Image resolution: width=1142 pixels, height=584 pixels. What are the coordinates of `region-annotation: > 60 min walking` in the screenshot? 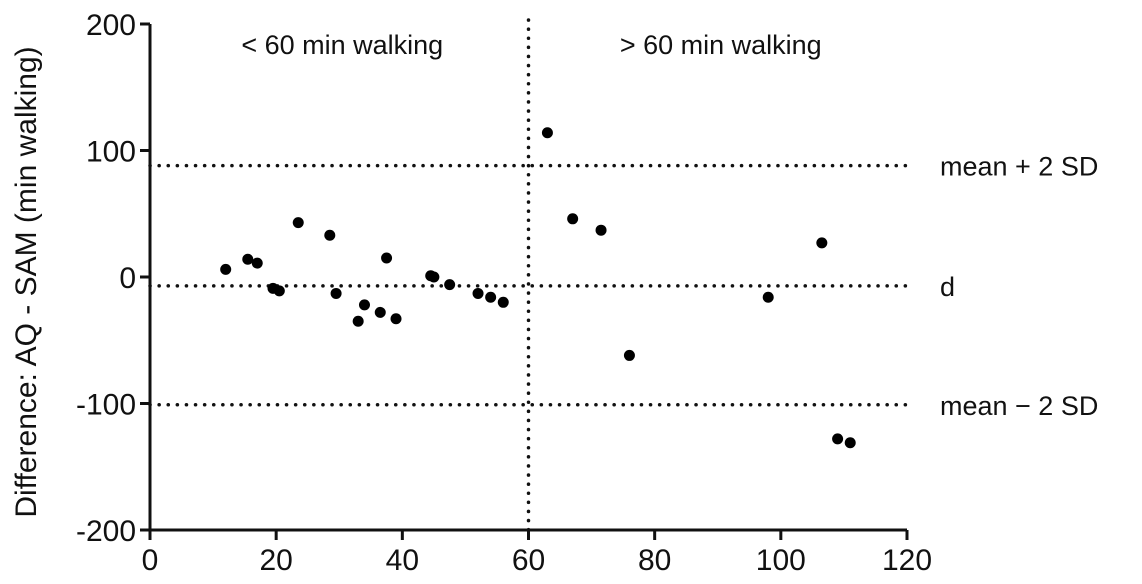 It's located at (721, 45).